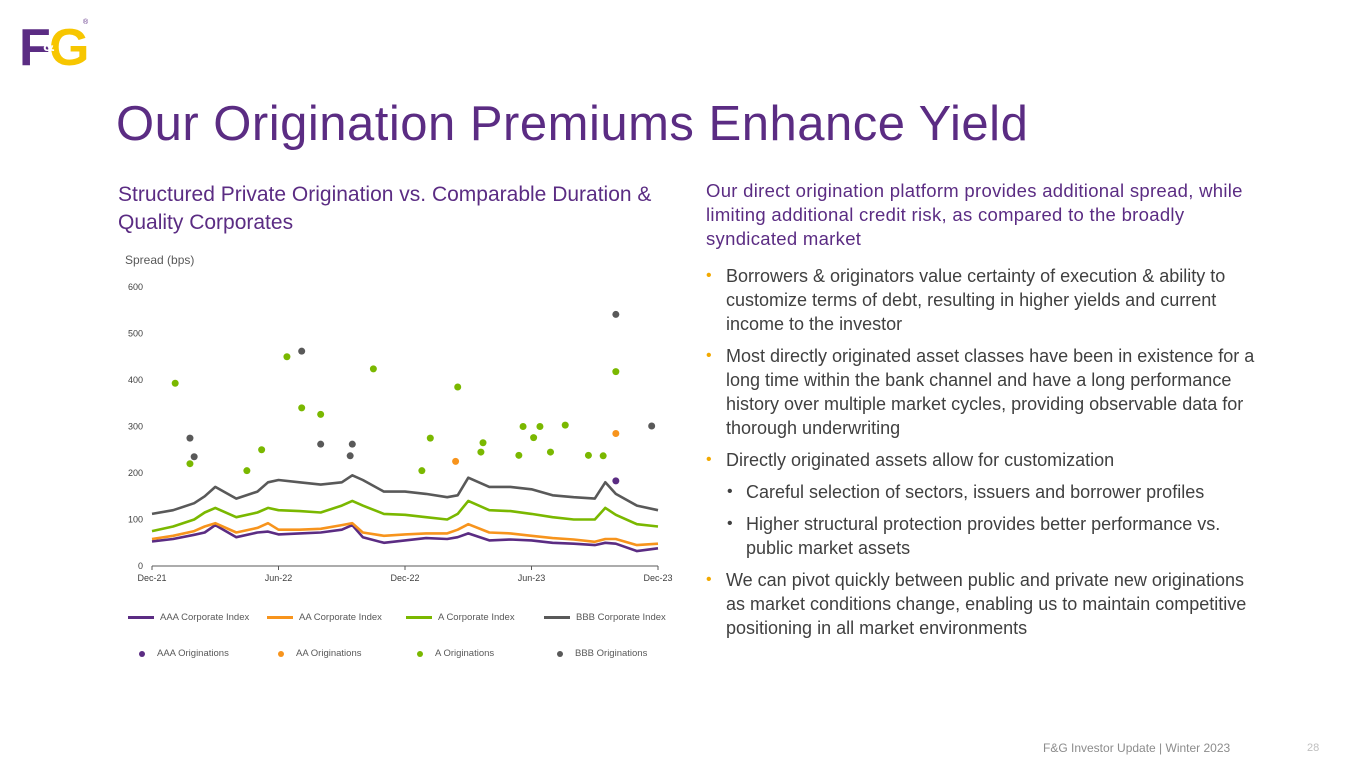  What do you see at coordinates (135, 520) in the screenshot?
I see `y-tick-label: 100` at bounding box center [135, 520].